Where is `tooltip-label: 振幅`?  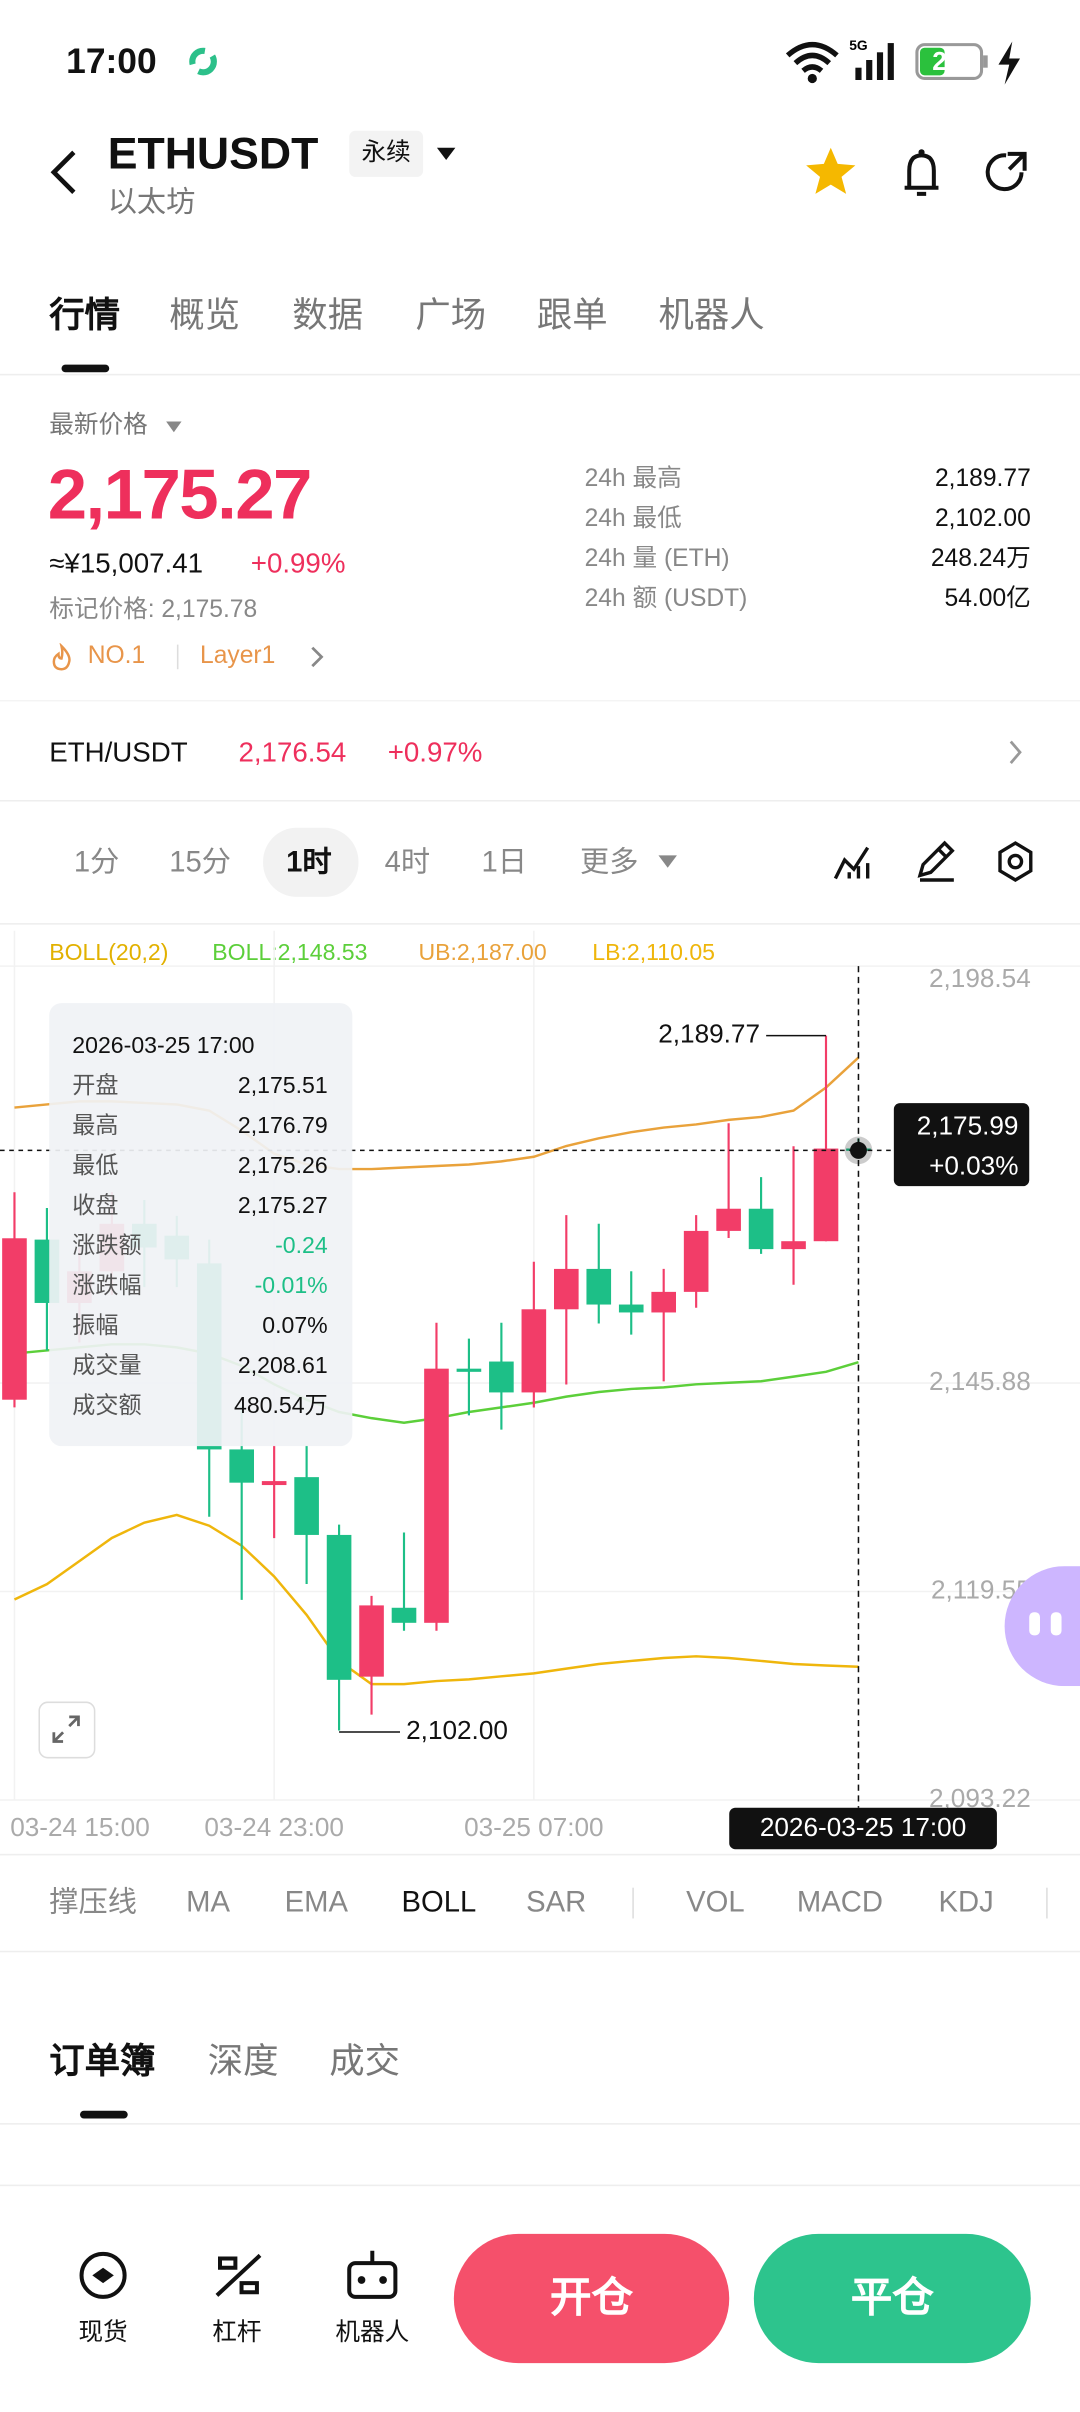 tooltip-label: 振幅 is located at coordinates (95, 1326).